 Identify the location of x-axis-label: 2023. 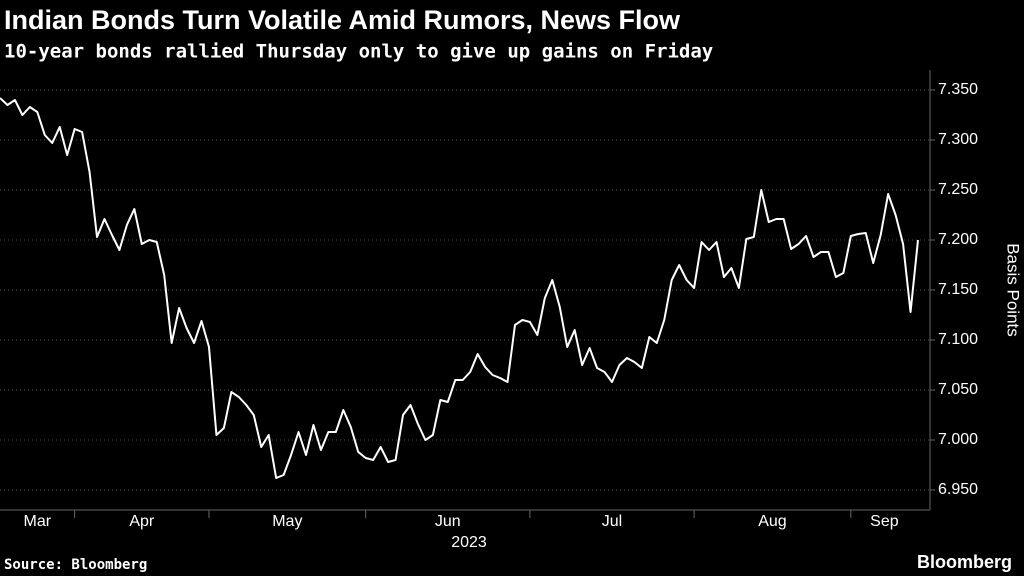
(469, 542).